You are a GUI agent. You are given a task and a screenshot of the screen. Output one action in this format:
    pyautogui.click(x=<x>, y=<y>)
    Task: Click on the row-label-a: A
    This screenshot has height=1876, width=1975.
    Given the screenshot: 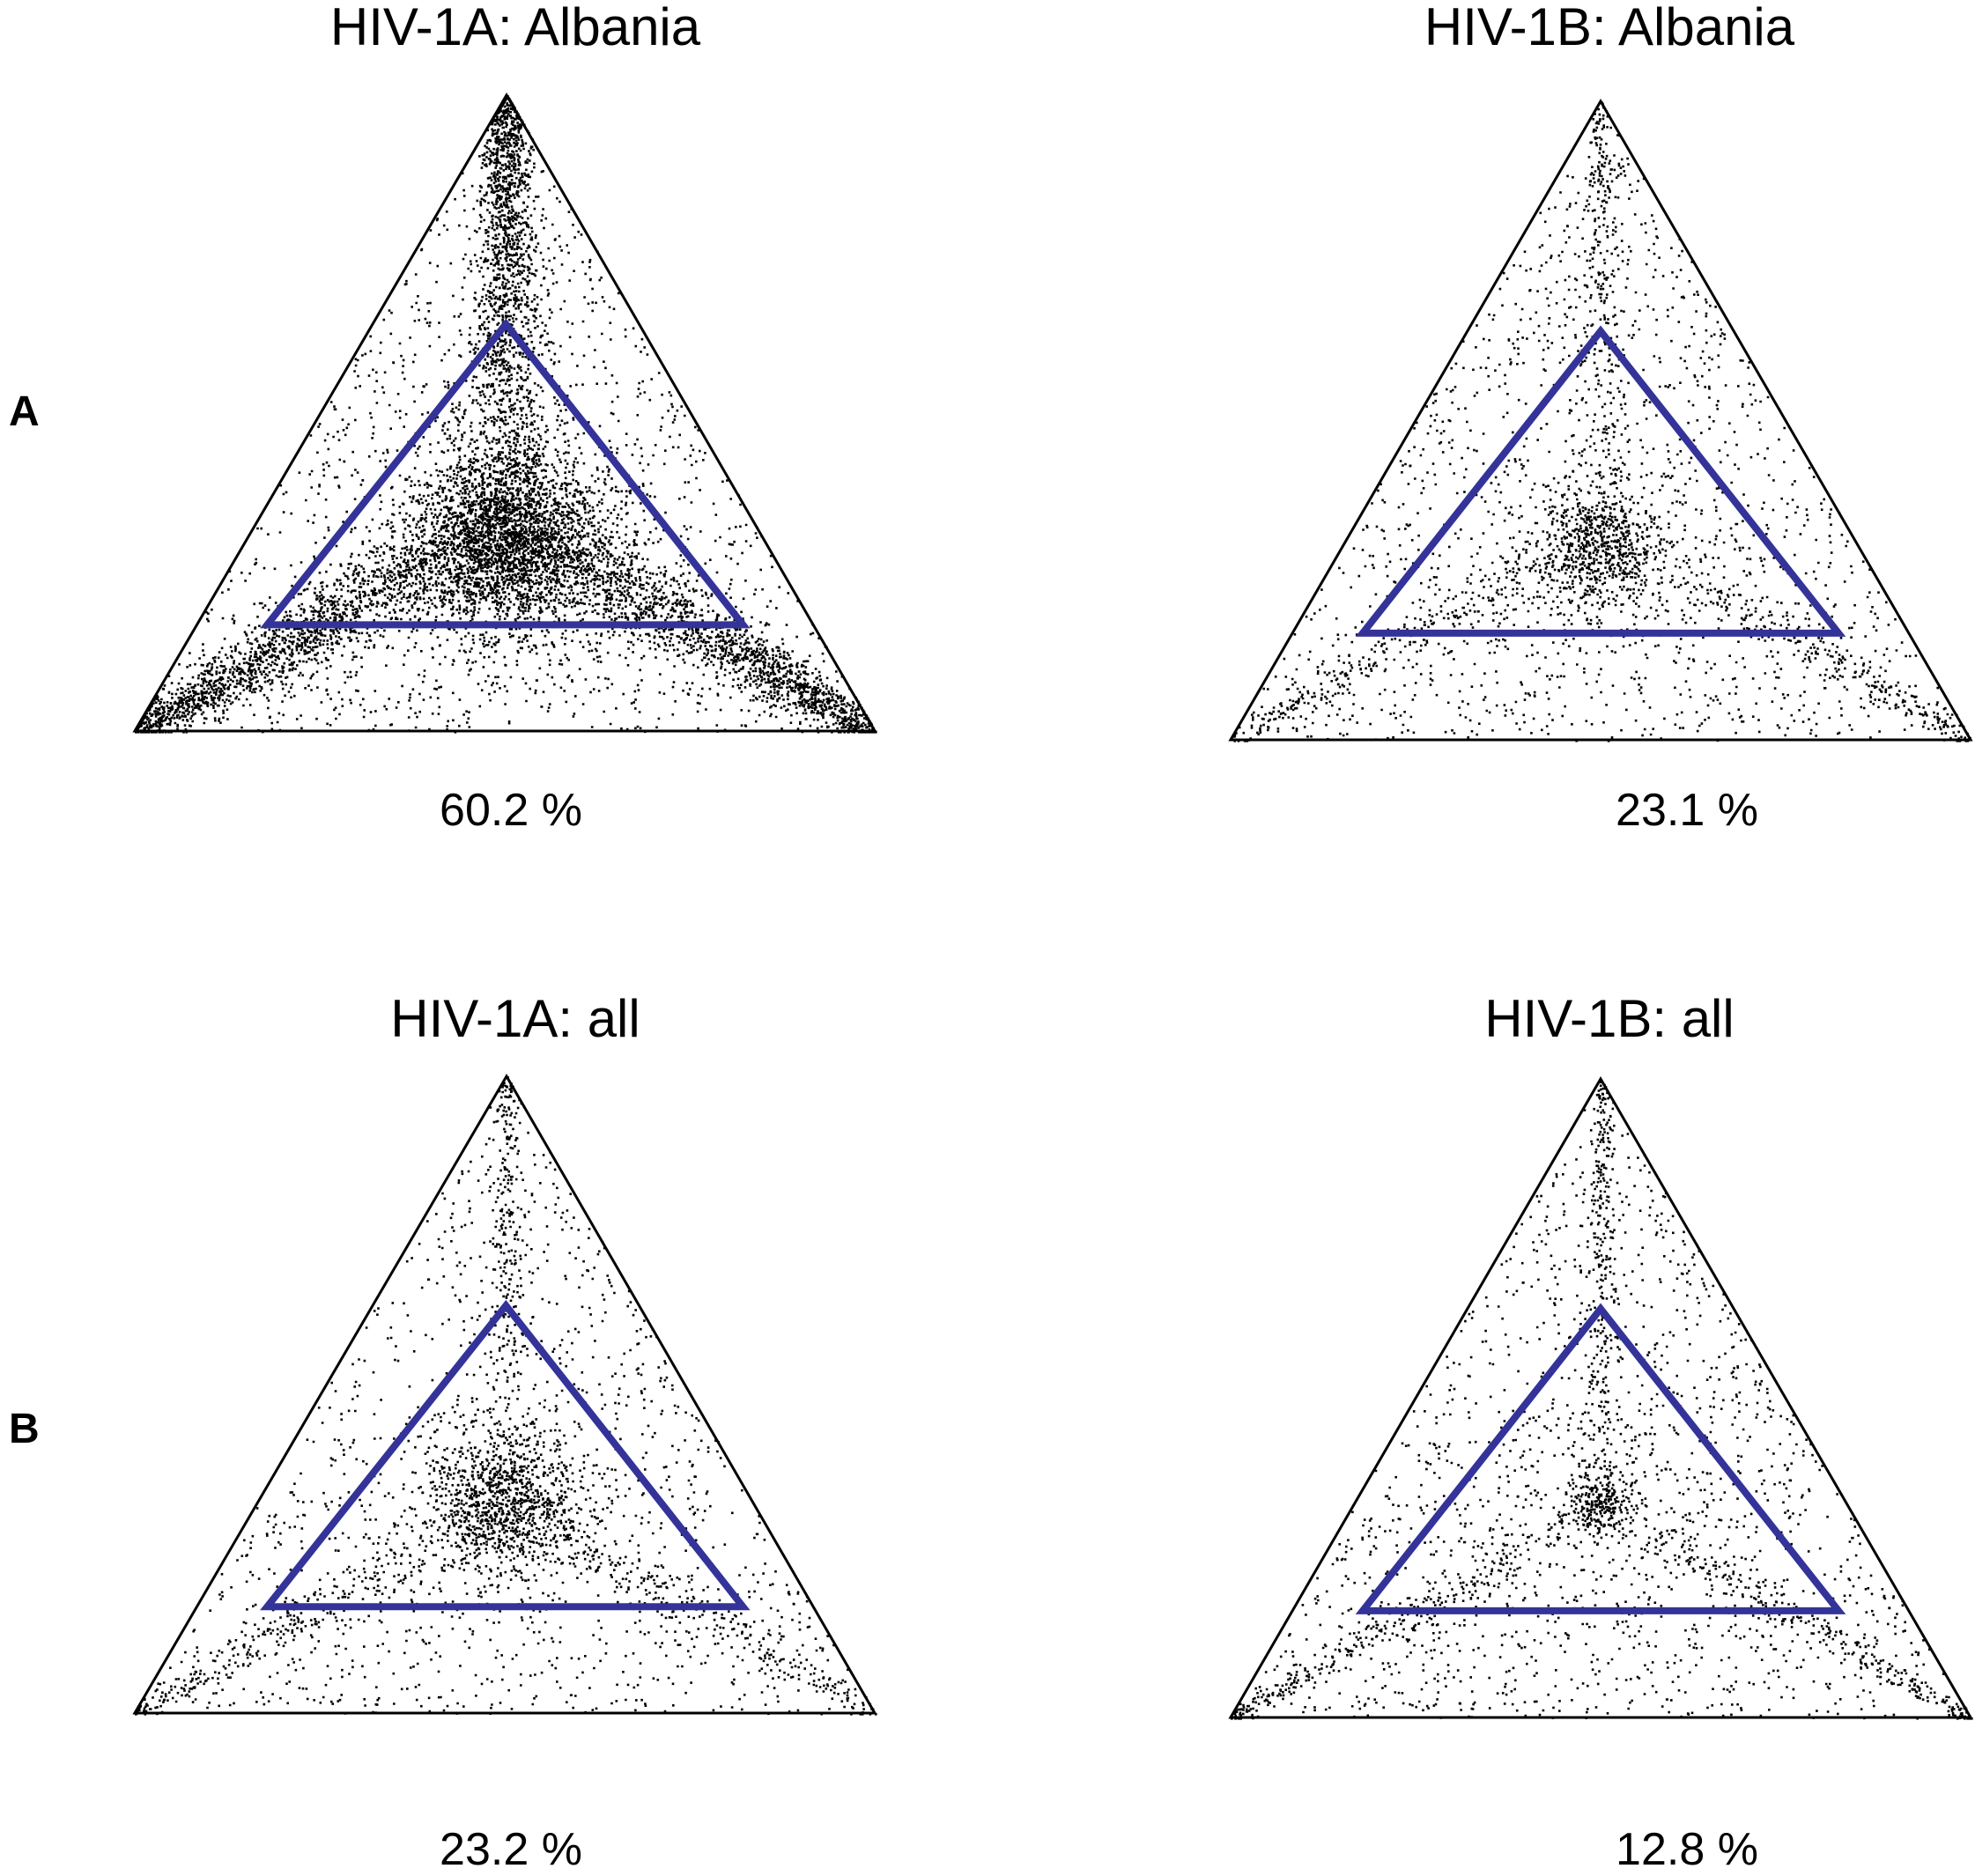 What is the action you would take?
    pyautogui.click(x=24, y=412)
    